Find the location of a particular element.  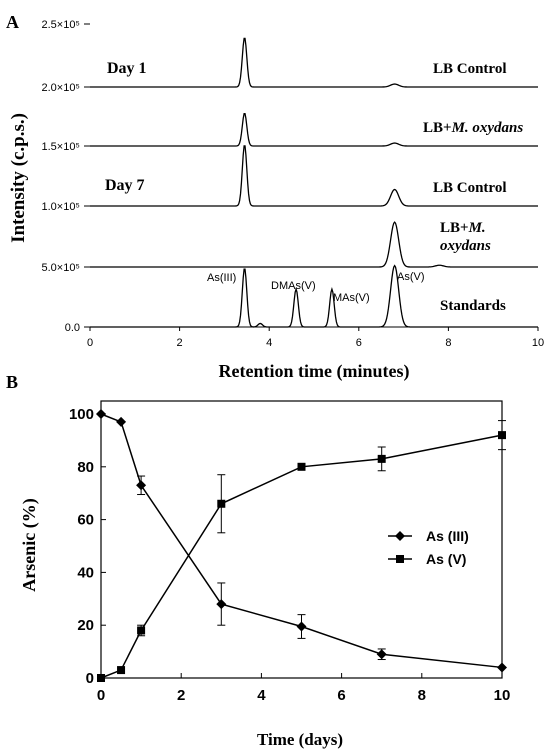

panel-a-xtick-label: 4 is located at coordinates (269, 343).